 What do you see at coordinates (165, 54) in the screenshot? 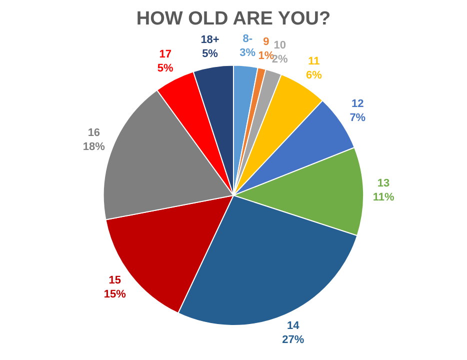
I see `slice-label: 17` at bounding box center [165, 54].